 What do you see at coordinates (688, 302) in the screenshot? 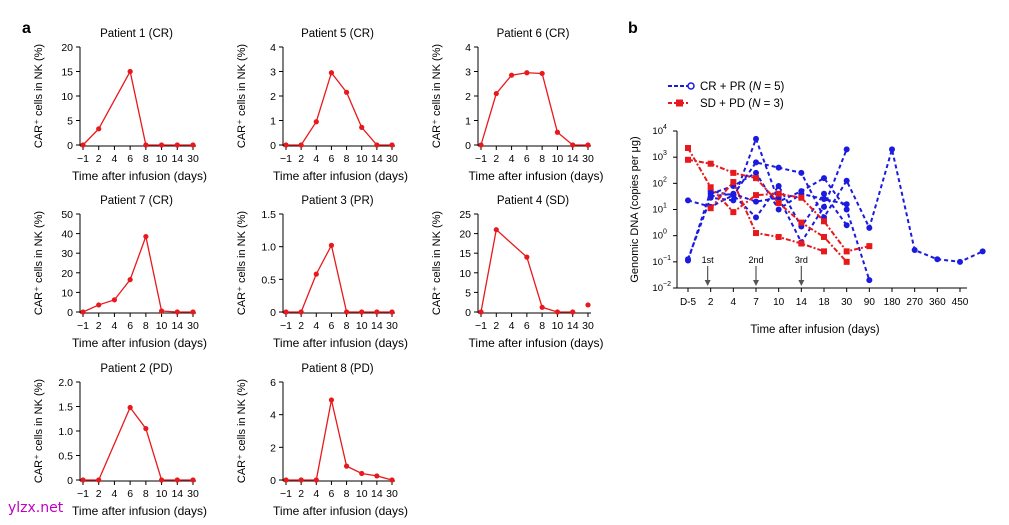
I see `x-tick-label: D-5` at bounding box center [688, 302].